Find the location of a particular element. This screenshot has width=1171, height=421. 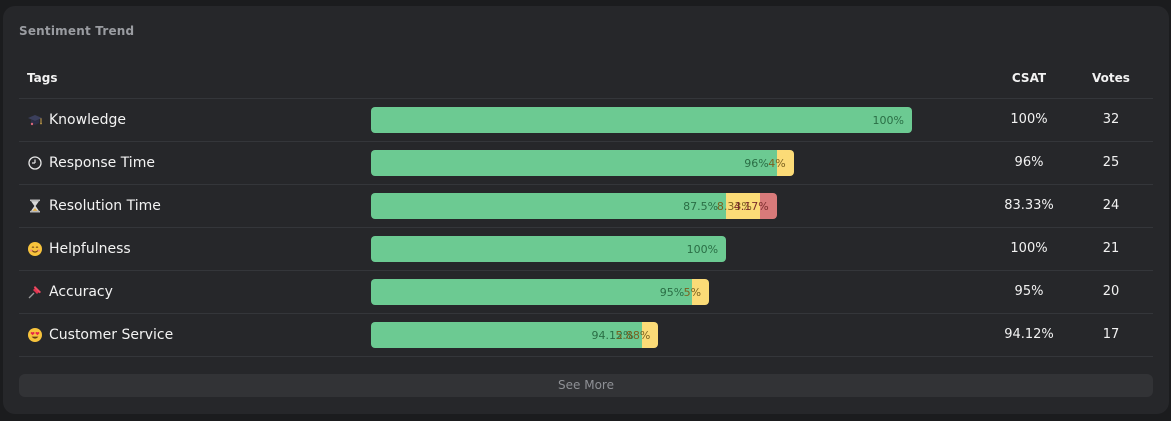

pushpin-icon is located at coordinates (35, 292).